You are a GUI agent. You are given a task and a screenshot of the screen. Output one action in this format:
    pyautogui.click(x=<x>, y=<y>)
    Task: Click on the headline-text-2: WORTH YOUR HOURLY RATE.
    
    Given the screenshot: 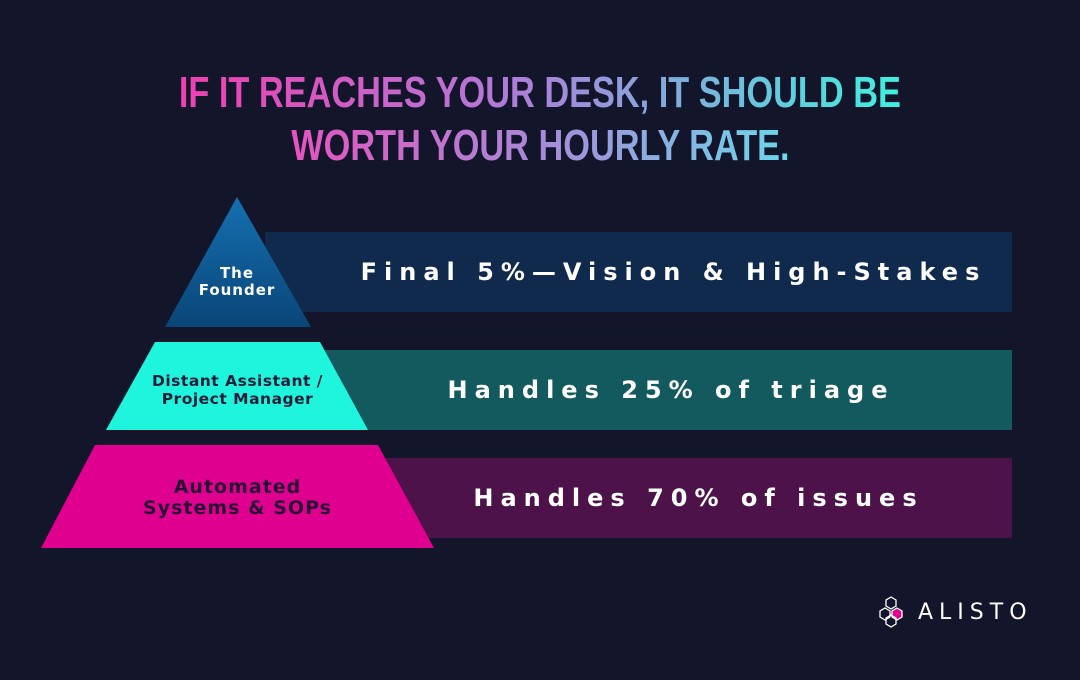 What is the action you would take?
    pyautogui.click(x=540, y=145)
    